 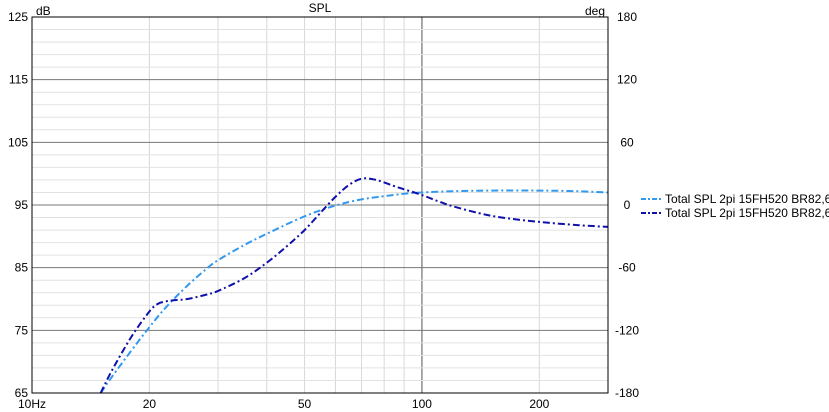 I want to click on y2-axis-unit-label: deg, so click(x=595, y=11).